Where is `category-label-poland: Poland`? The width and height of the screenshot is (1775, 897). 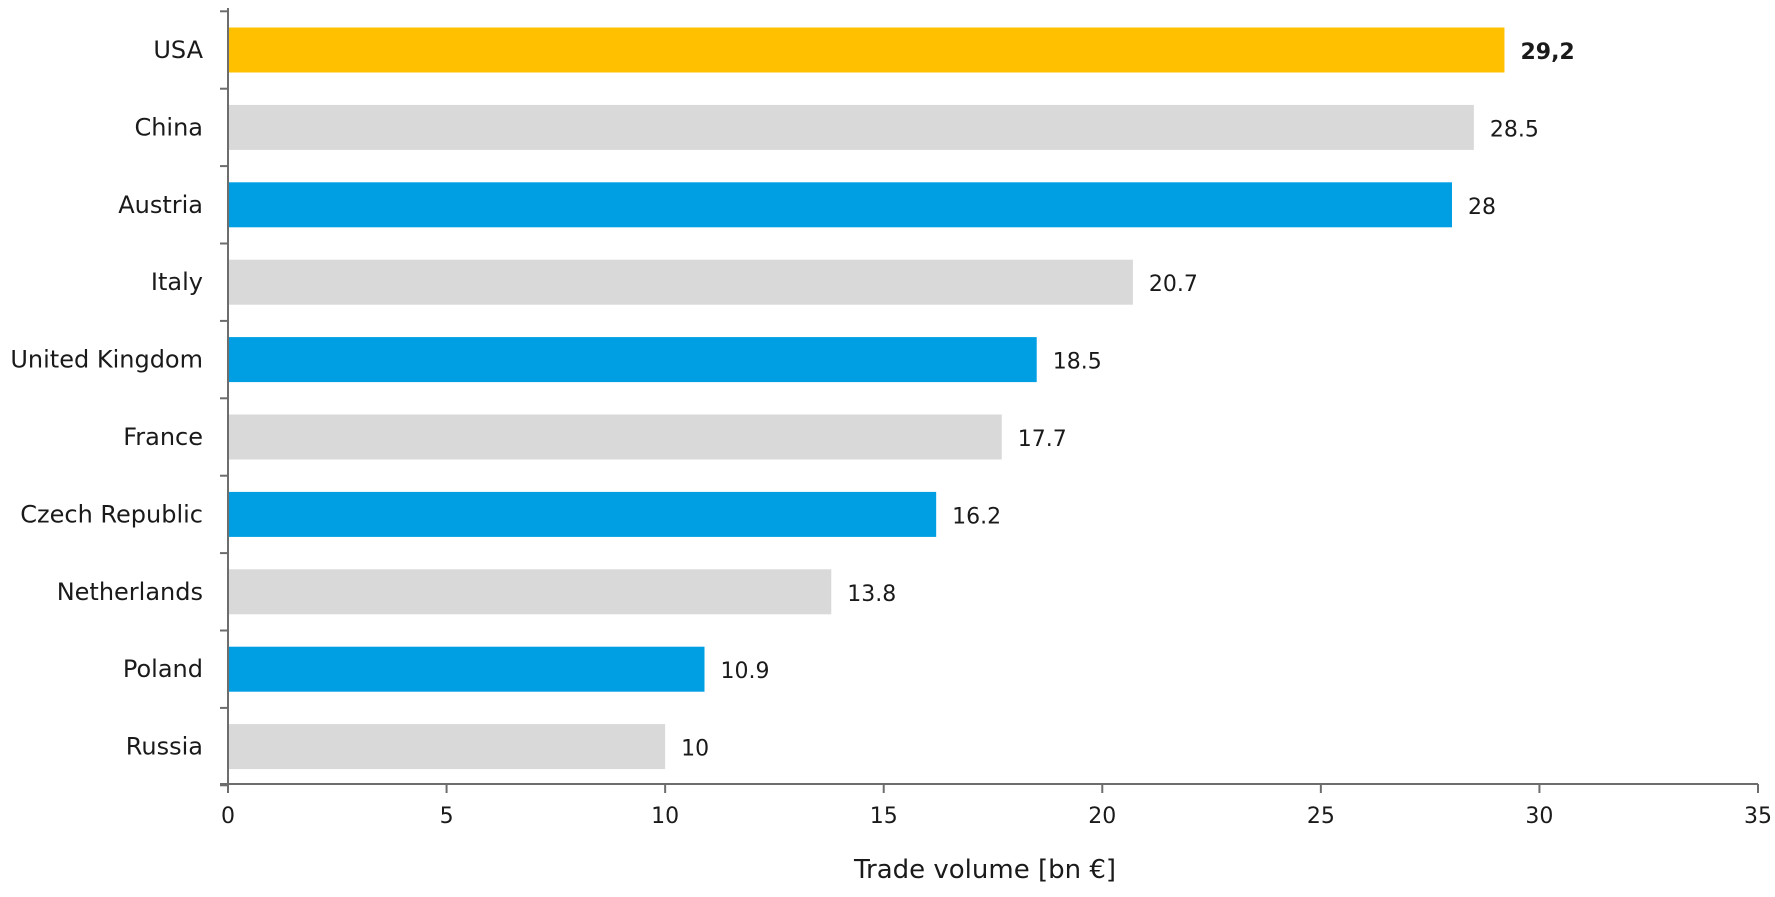
category-label-poland: Poland is located at coordinates (163, 669).